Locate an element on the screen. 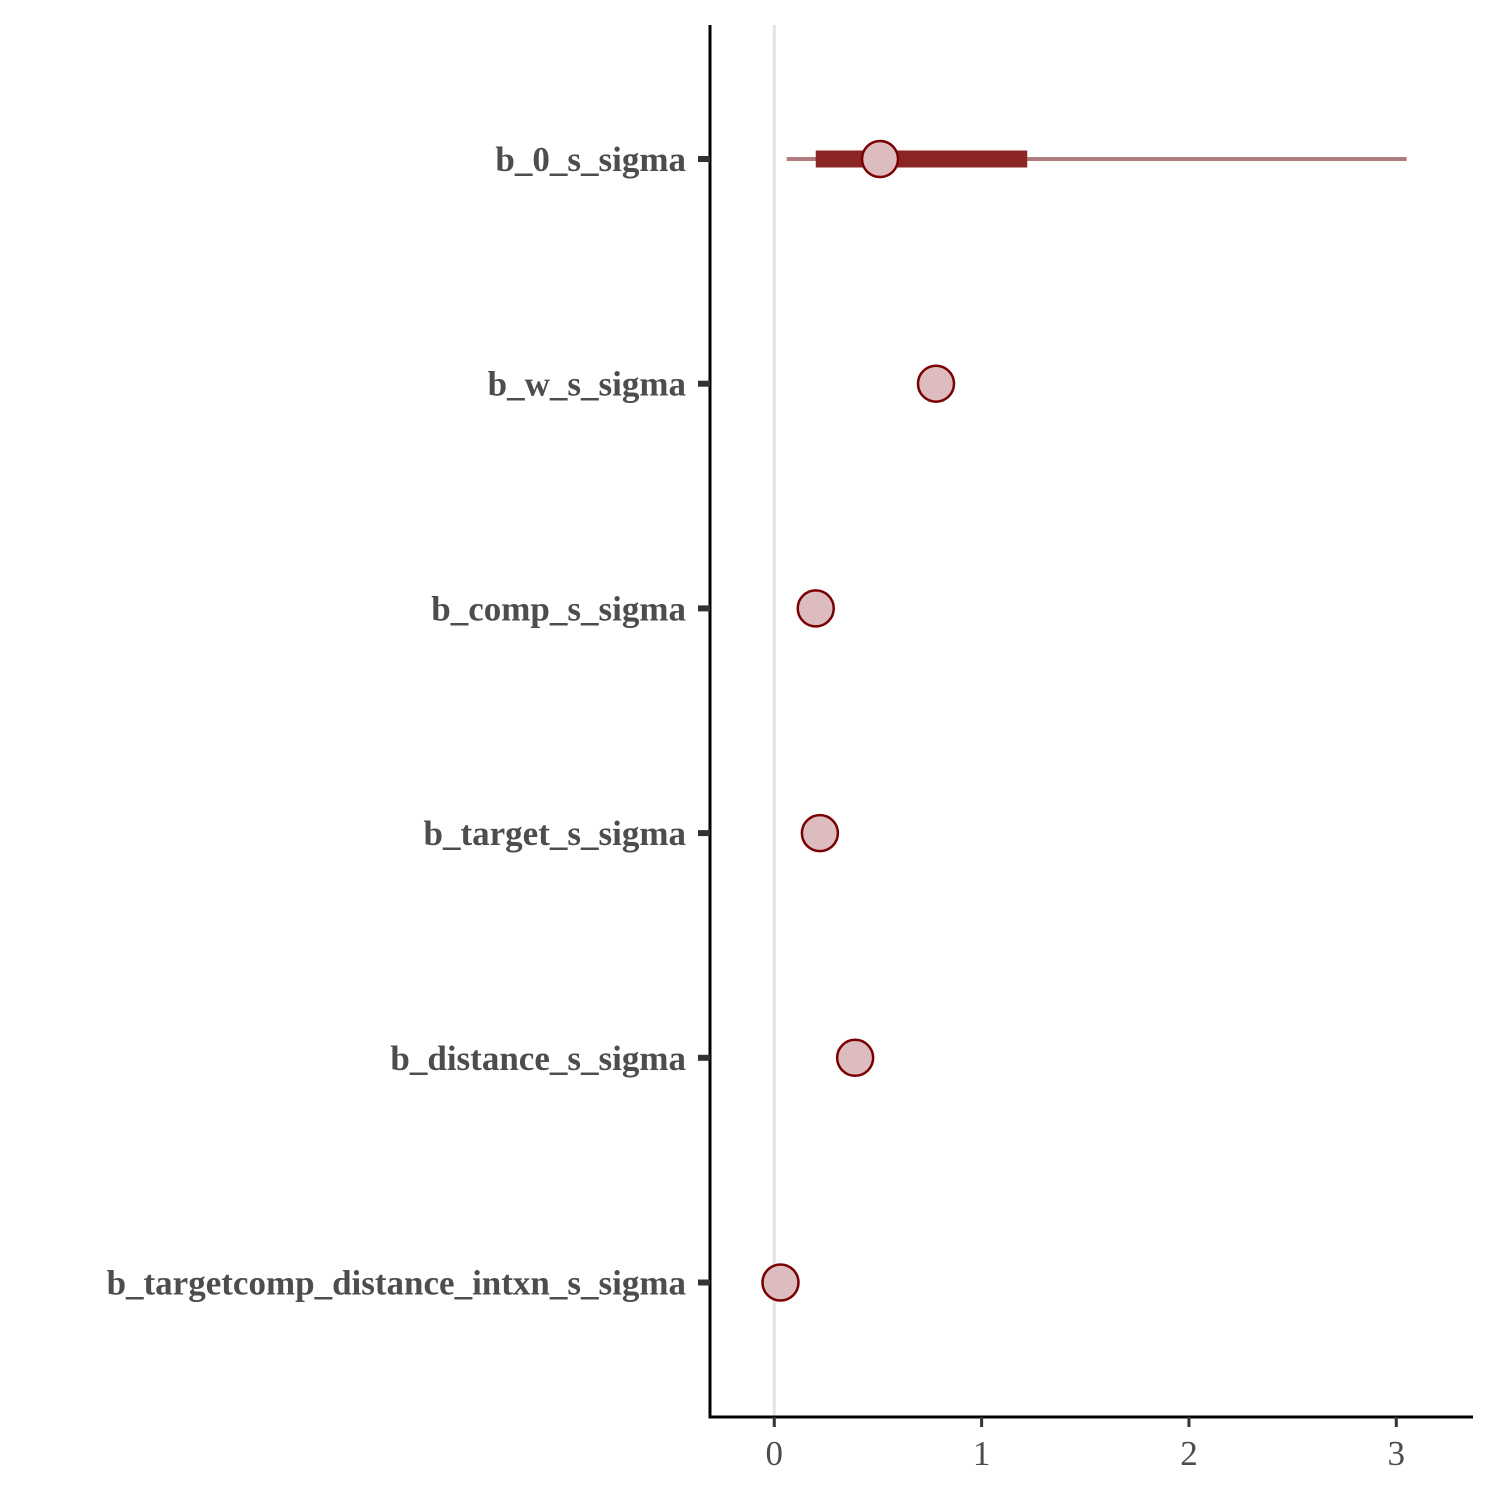  x-tick-label: 0 is located at coordinates (775, 1453).